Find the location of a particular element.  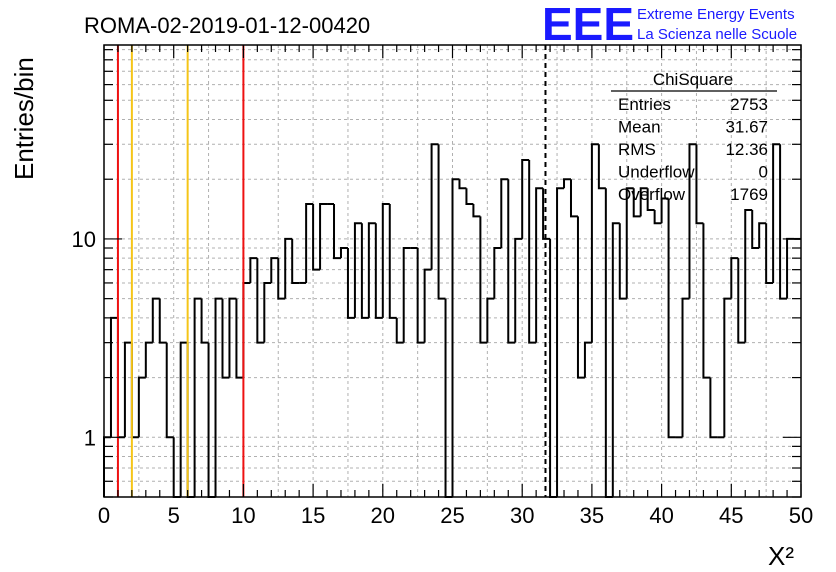

stats-label: RMS is located at coordinates (637, 149).